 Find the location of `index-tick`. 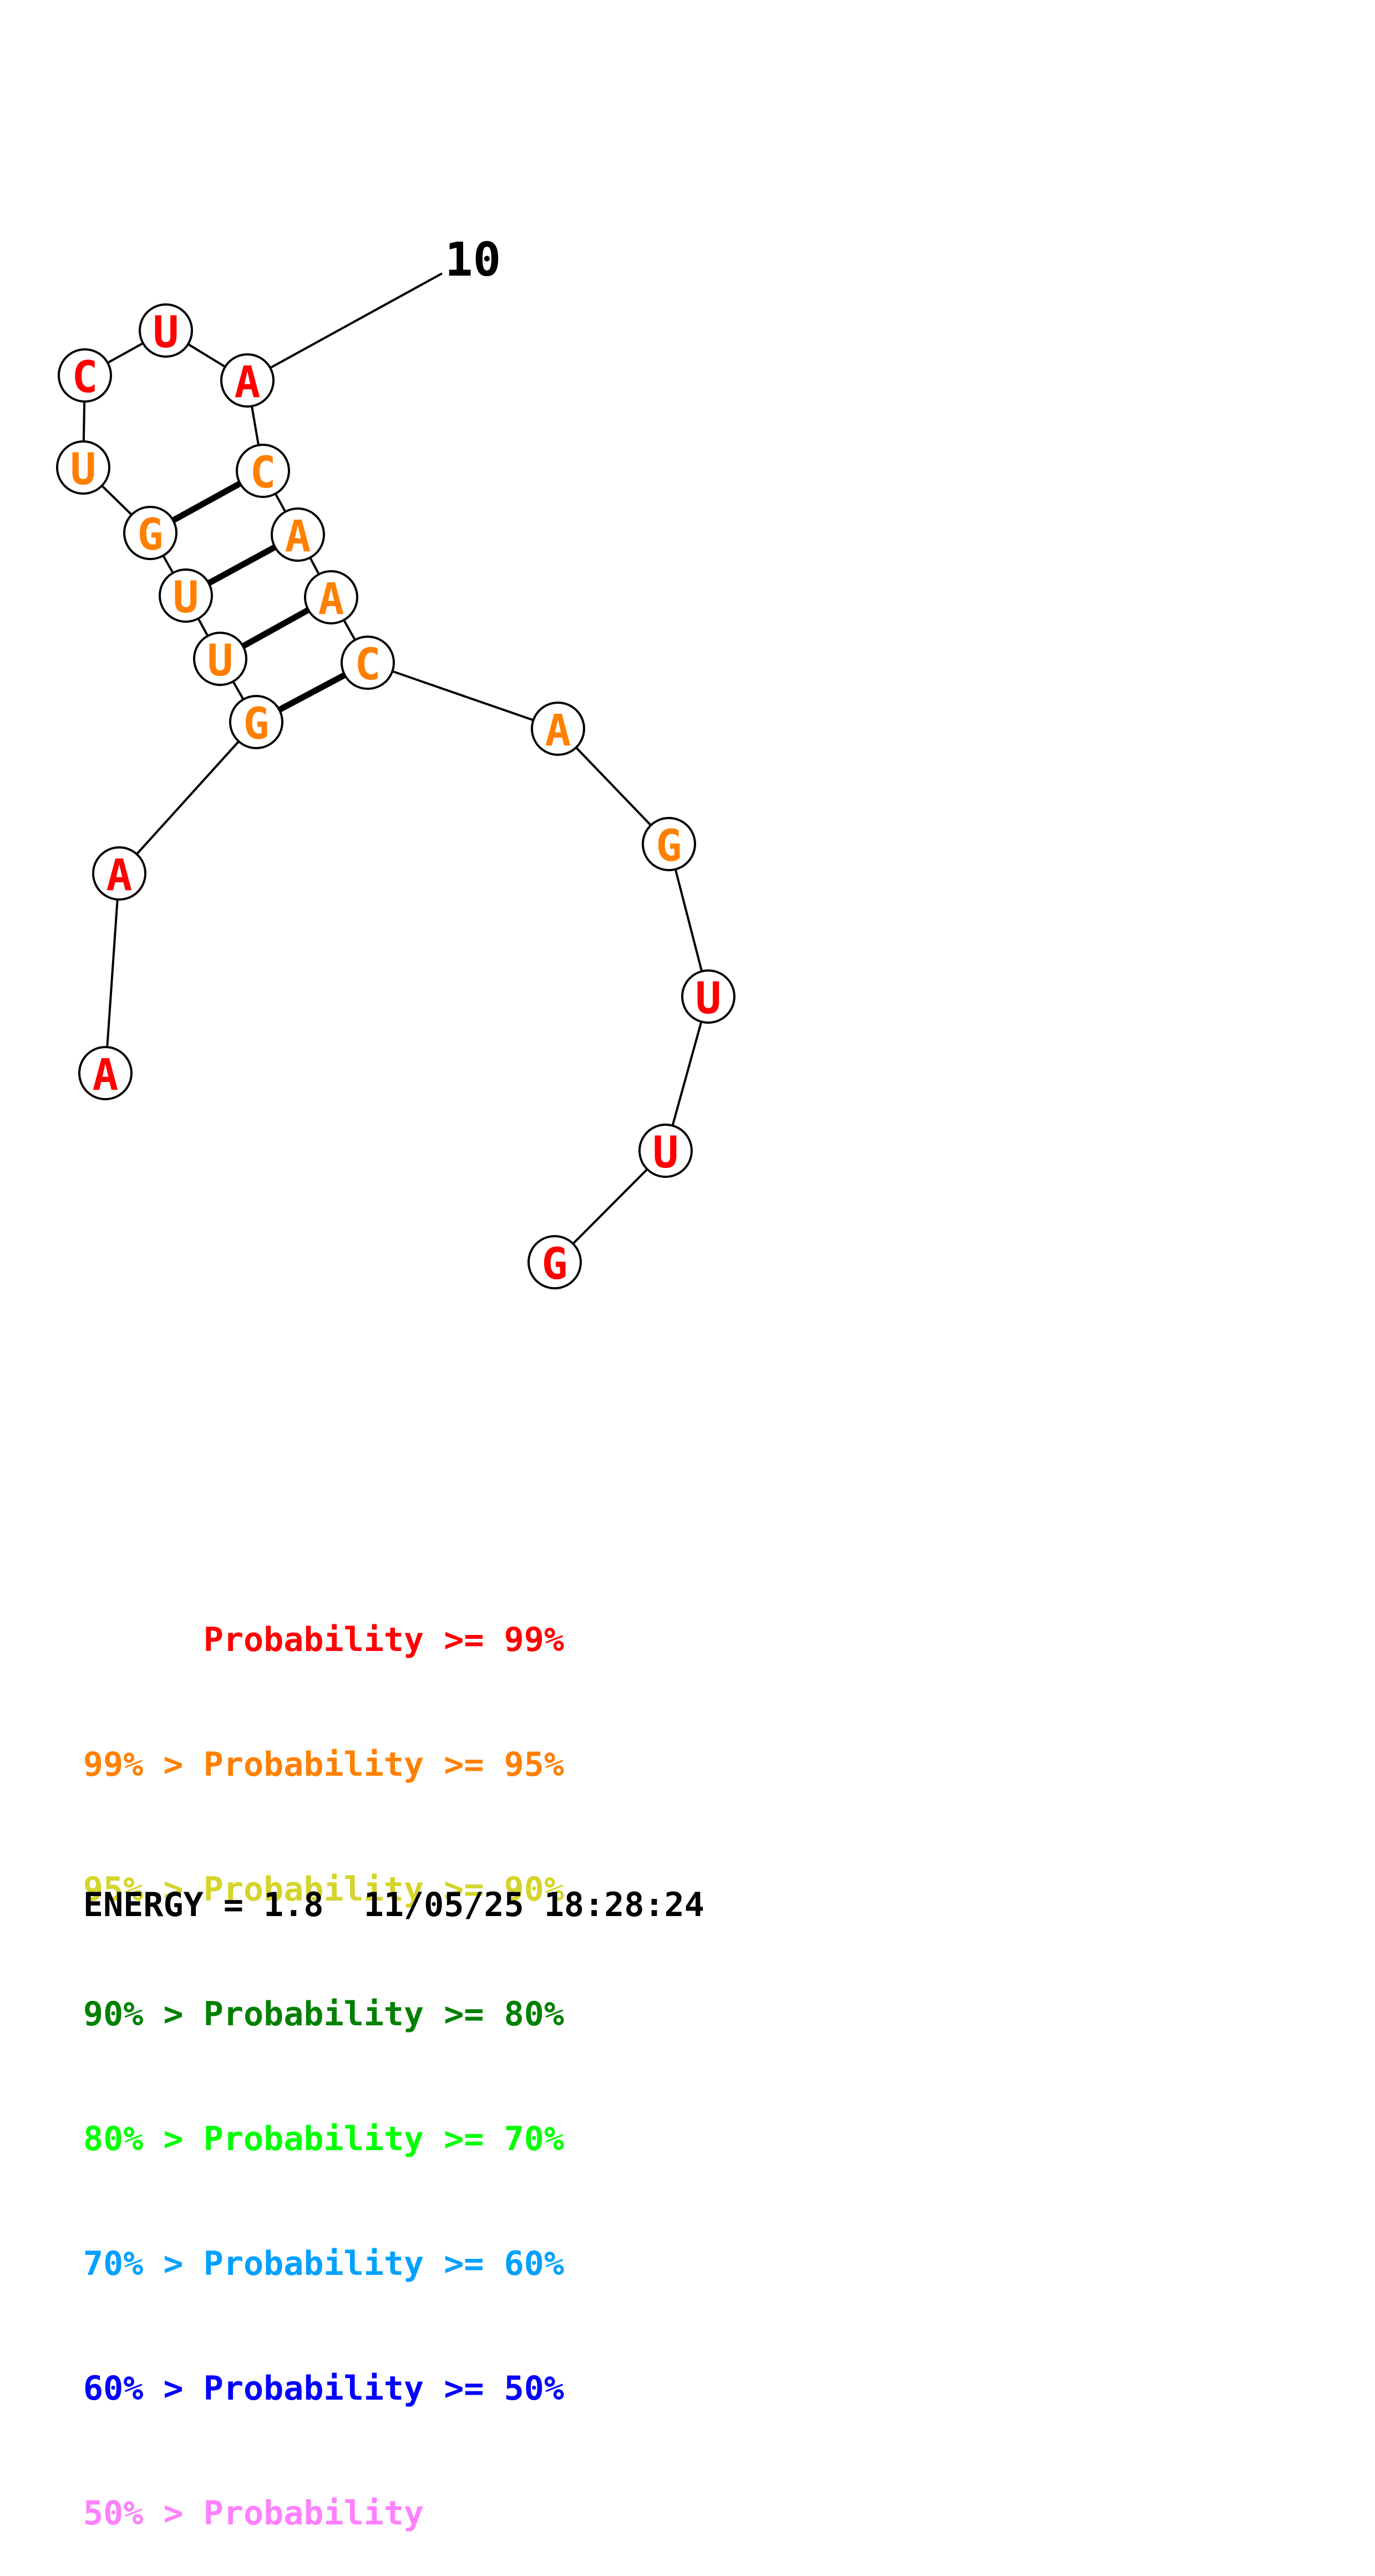

index-tick is located at coordinates (345, 327).